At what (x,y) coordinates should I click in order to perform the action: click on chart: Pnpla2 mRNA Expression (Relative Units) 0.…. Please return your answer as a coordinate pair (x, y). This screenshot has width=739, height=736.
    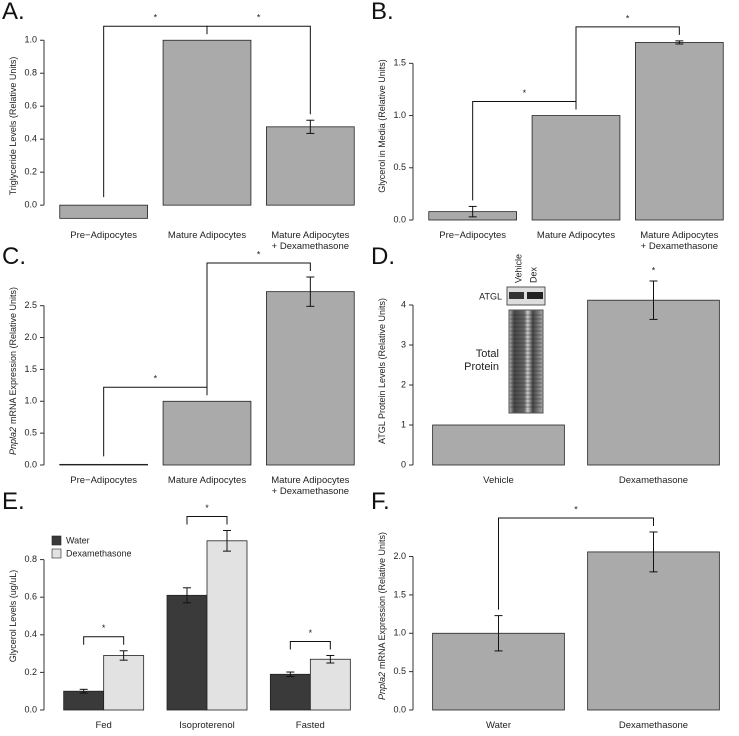
    Looking at the image, I should click on (548, 609).